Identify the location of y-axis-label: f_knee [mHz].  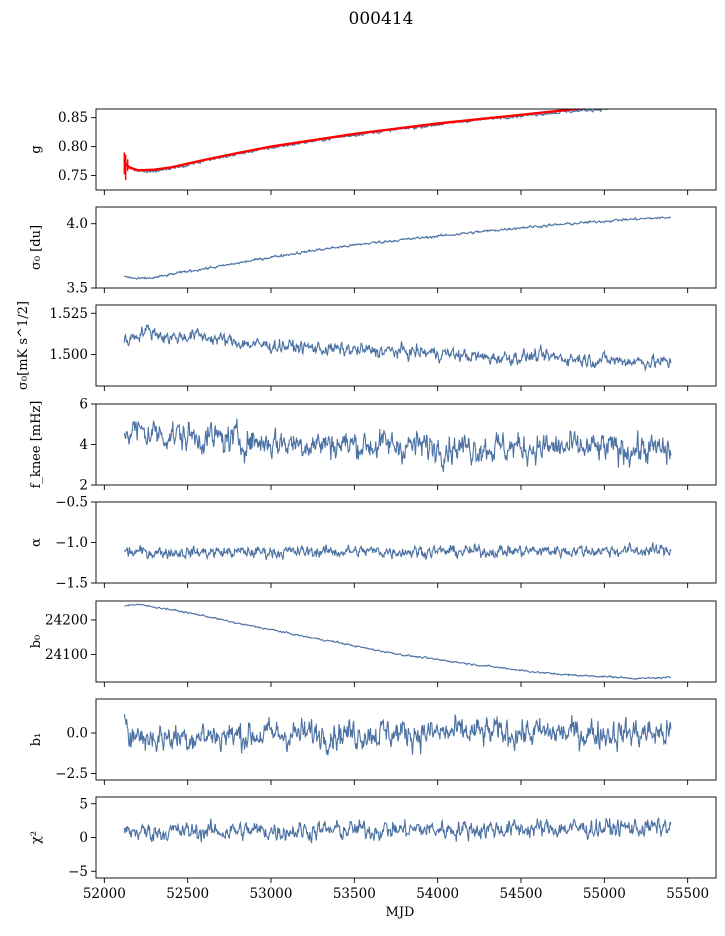
(36, 445).